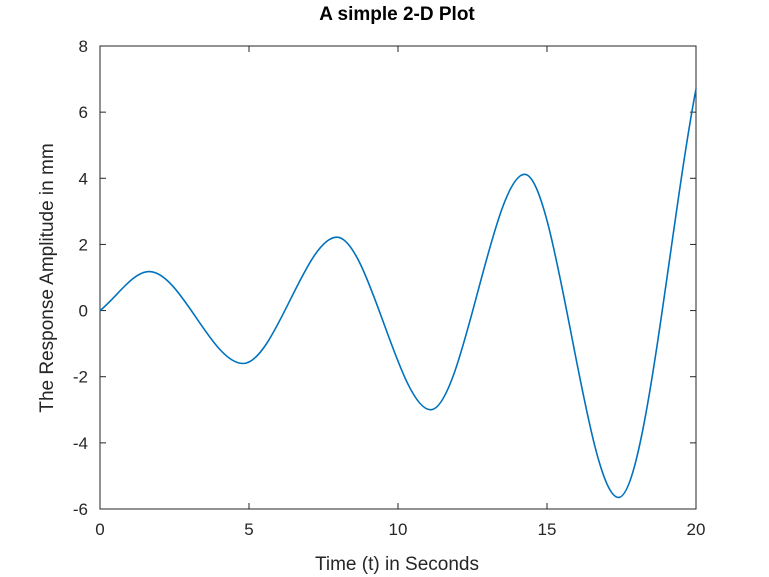 This screenshot has width=769, height=577. Describe the element at coordinates (397, 14) in the screenshot. I see `chart-title: A simple 2-D Plot` at that location.